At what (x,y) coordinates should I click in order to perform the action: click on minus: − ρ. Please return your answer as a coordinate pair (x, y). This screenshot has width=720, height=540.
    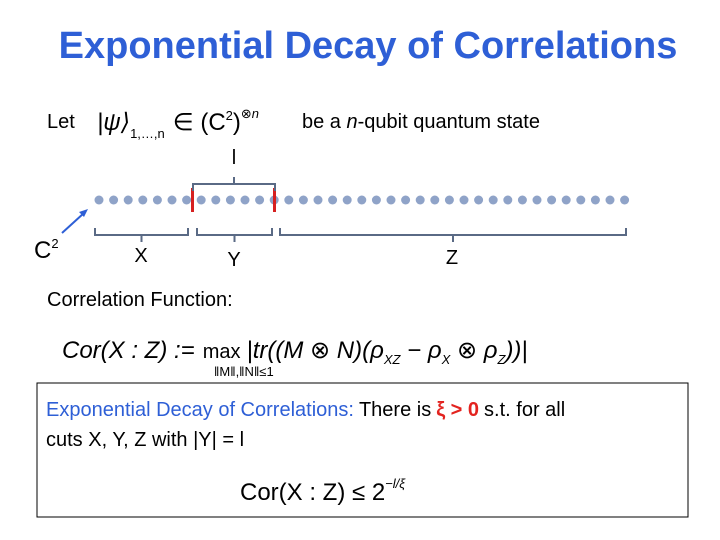
    Looking at the image, I should click on (421, 350).